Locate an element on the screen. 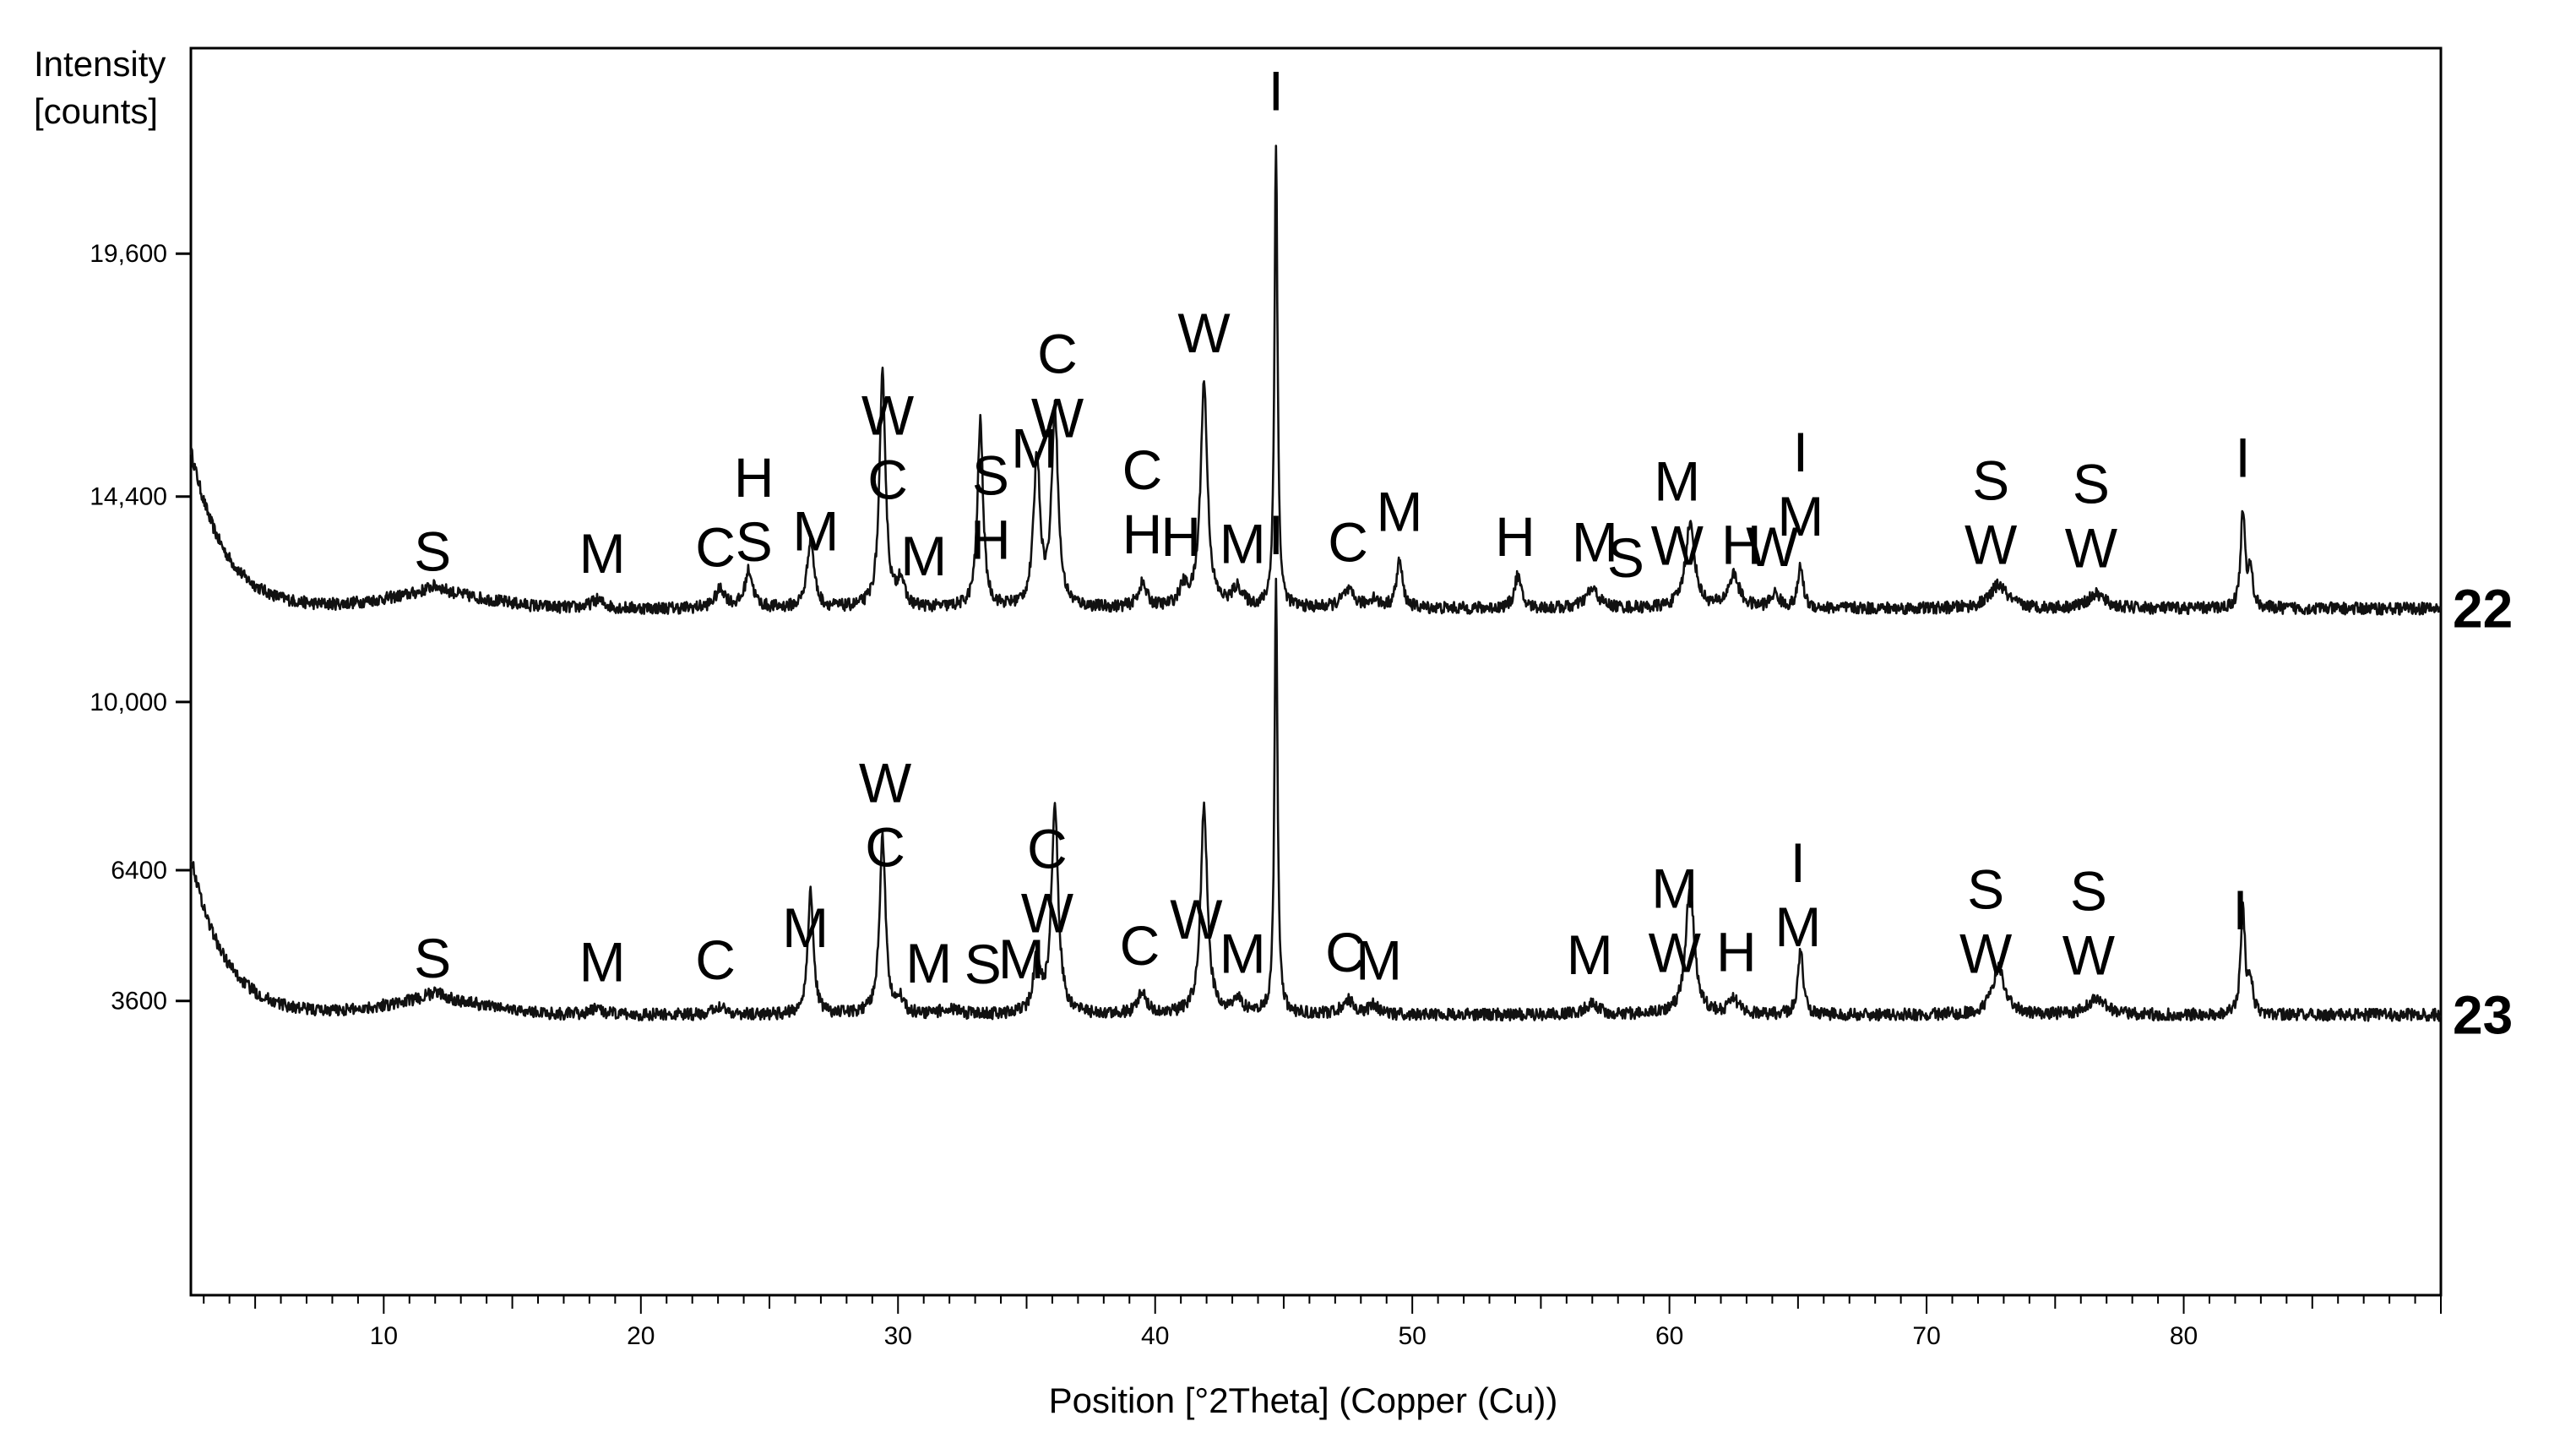 Image resolution: width=2576 pixels, height=1454 pixels. x-tick-label: 10 is located at coordinates (384, 1336).